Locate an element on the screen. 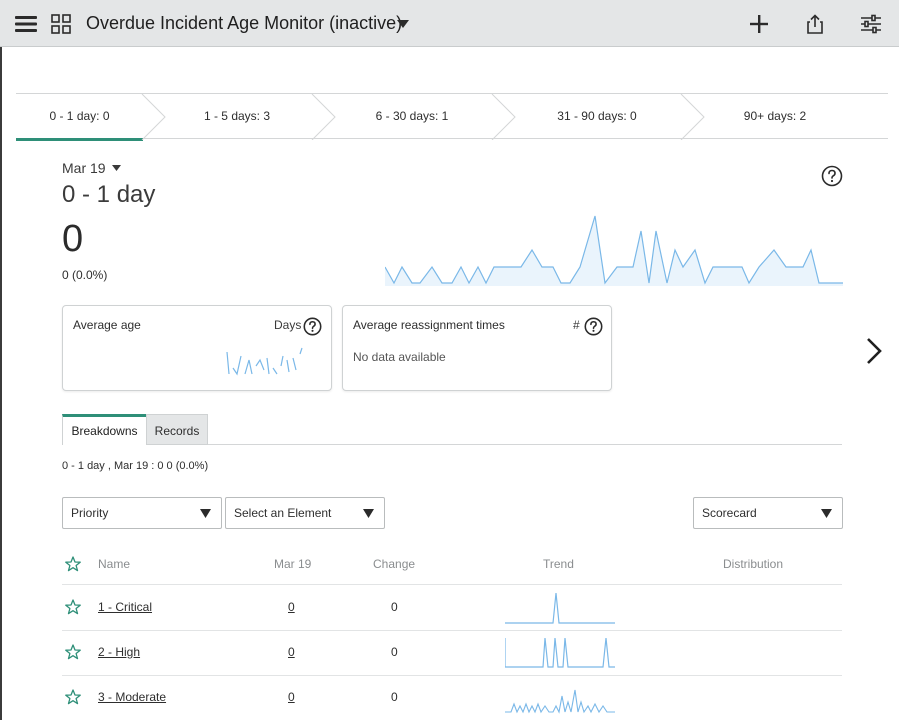 The height and width of the screenshot is (720, 899). tab-records: Records is located at coordinates (177, 429).